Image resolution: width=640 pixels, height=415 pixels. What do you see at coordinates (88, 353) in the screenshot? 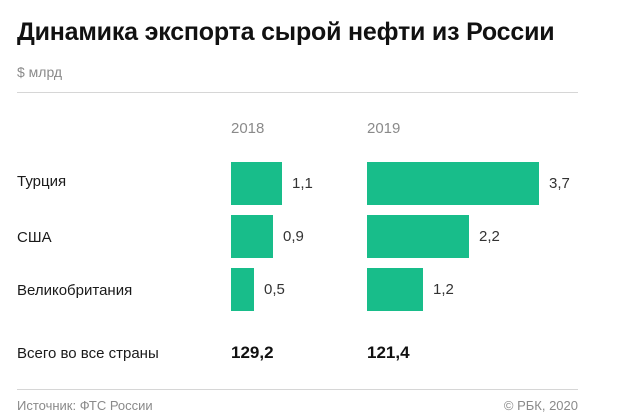
I see `total-label: Всего во все страны` at bounding box center [88, 353].